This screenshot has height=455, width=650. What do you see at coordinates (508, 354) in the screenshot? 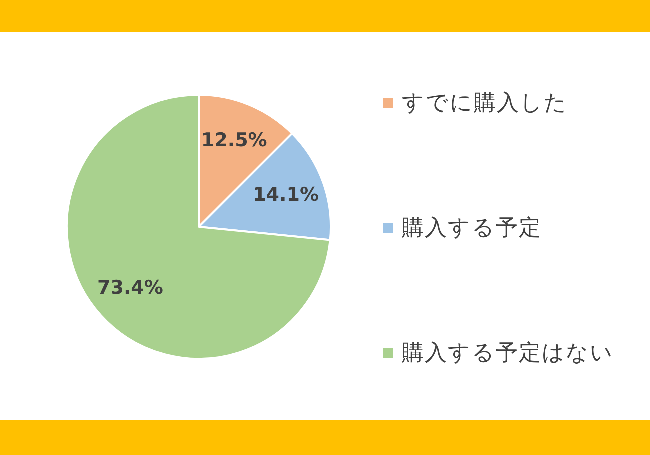
I see `legend-label: 購入する予定はない` at bounding box center [508, 354].